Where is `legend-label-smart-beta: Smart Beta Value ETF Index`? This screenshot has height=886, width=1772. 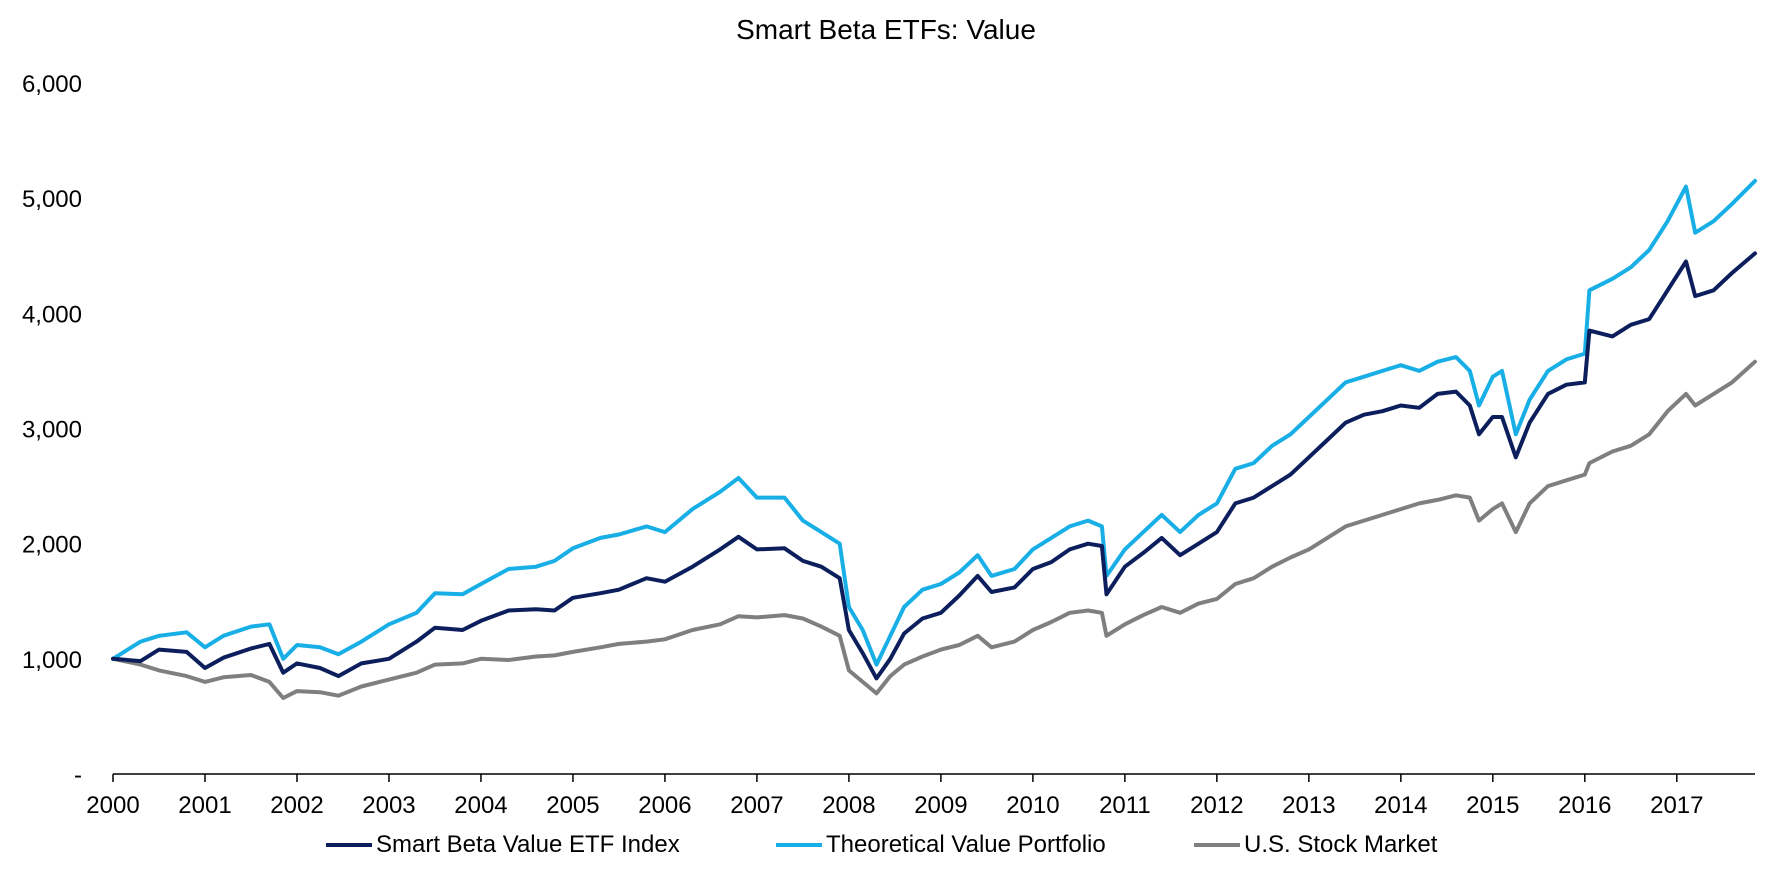
legend-label-smart-beta: Smart Beta Value ETF Index is located at coordinates (528, 844).